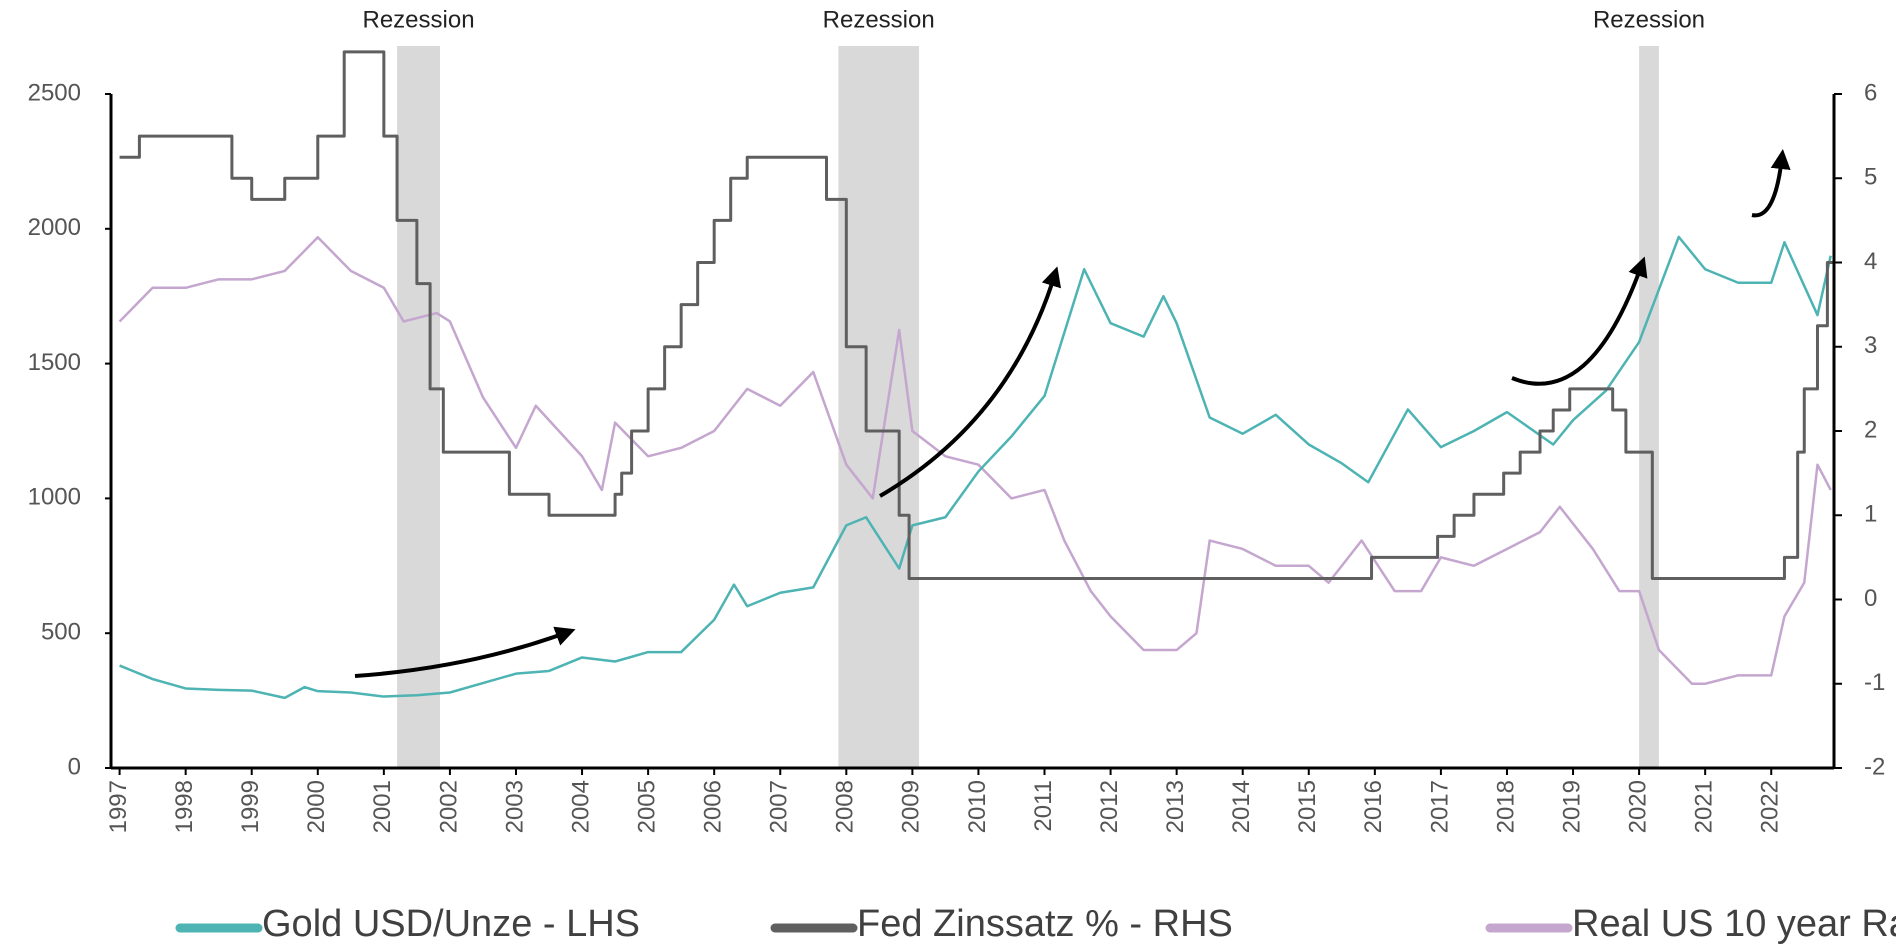  Describe the element at coordinates (1734, 924) in the screenshot. I see `legend-label: Real US 10 year Rates` at that location.